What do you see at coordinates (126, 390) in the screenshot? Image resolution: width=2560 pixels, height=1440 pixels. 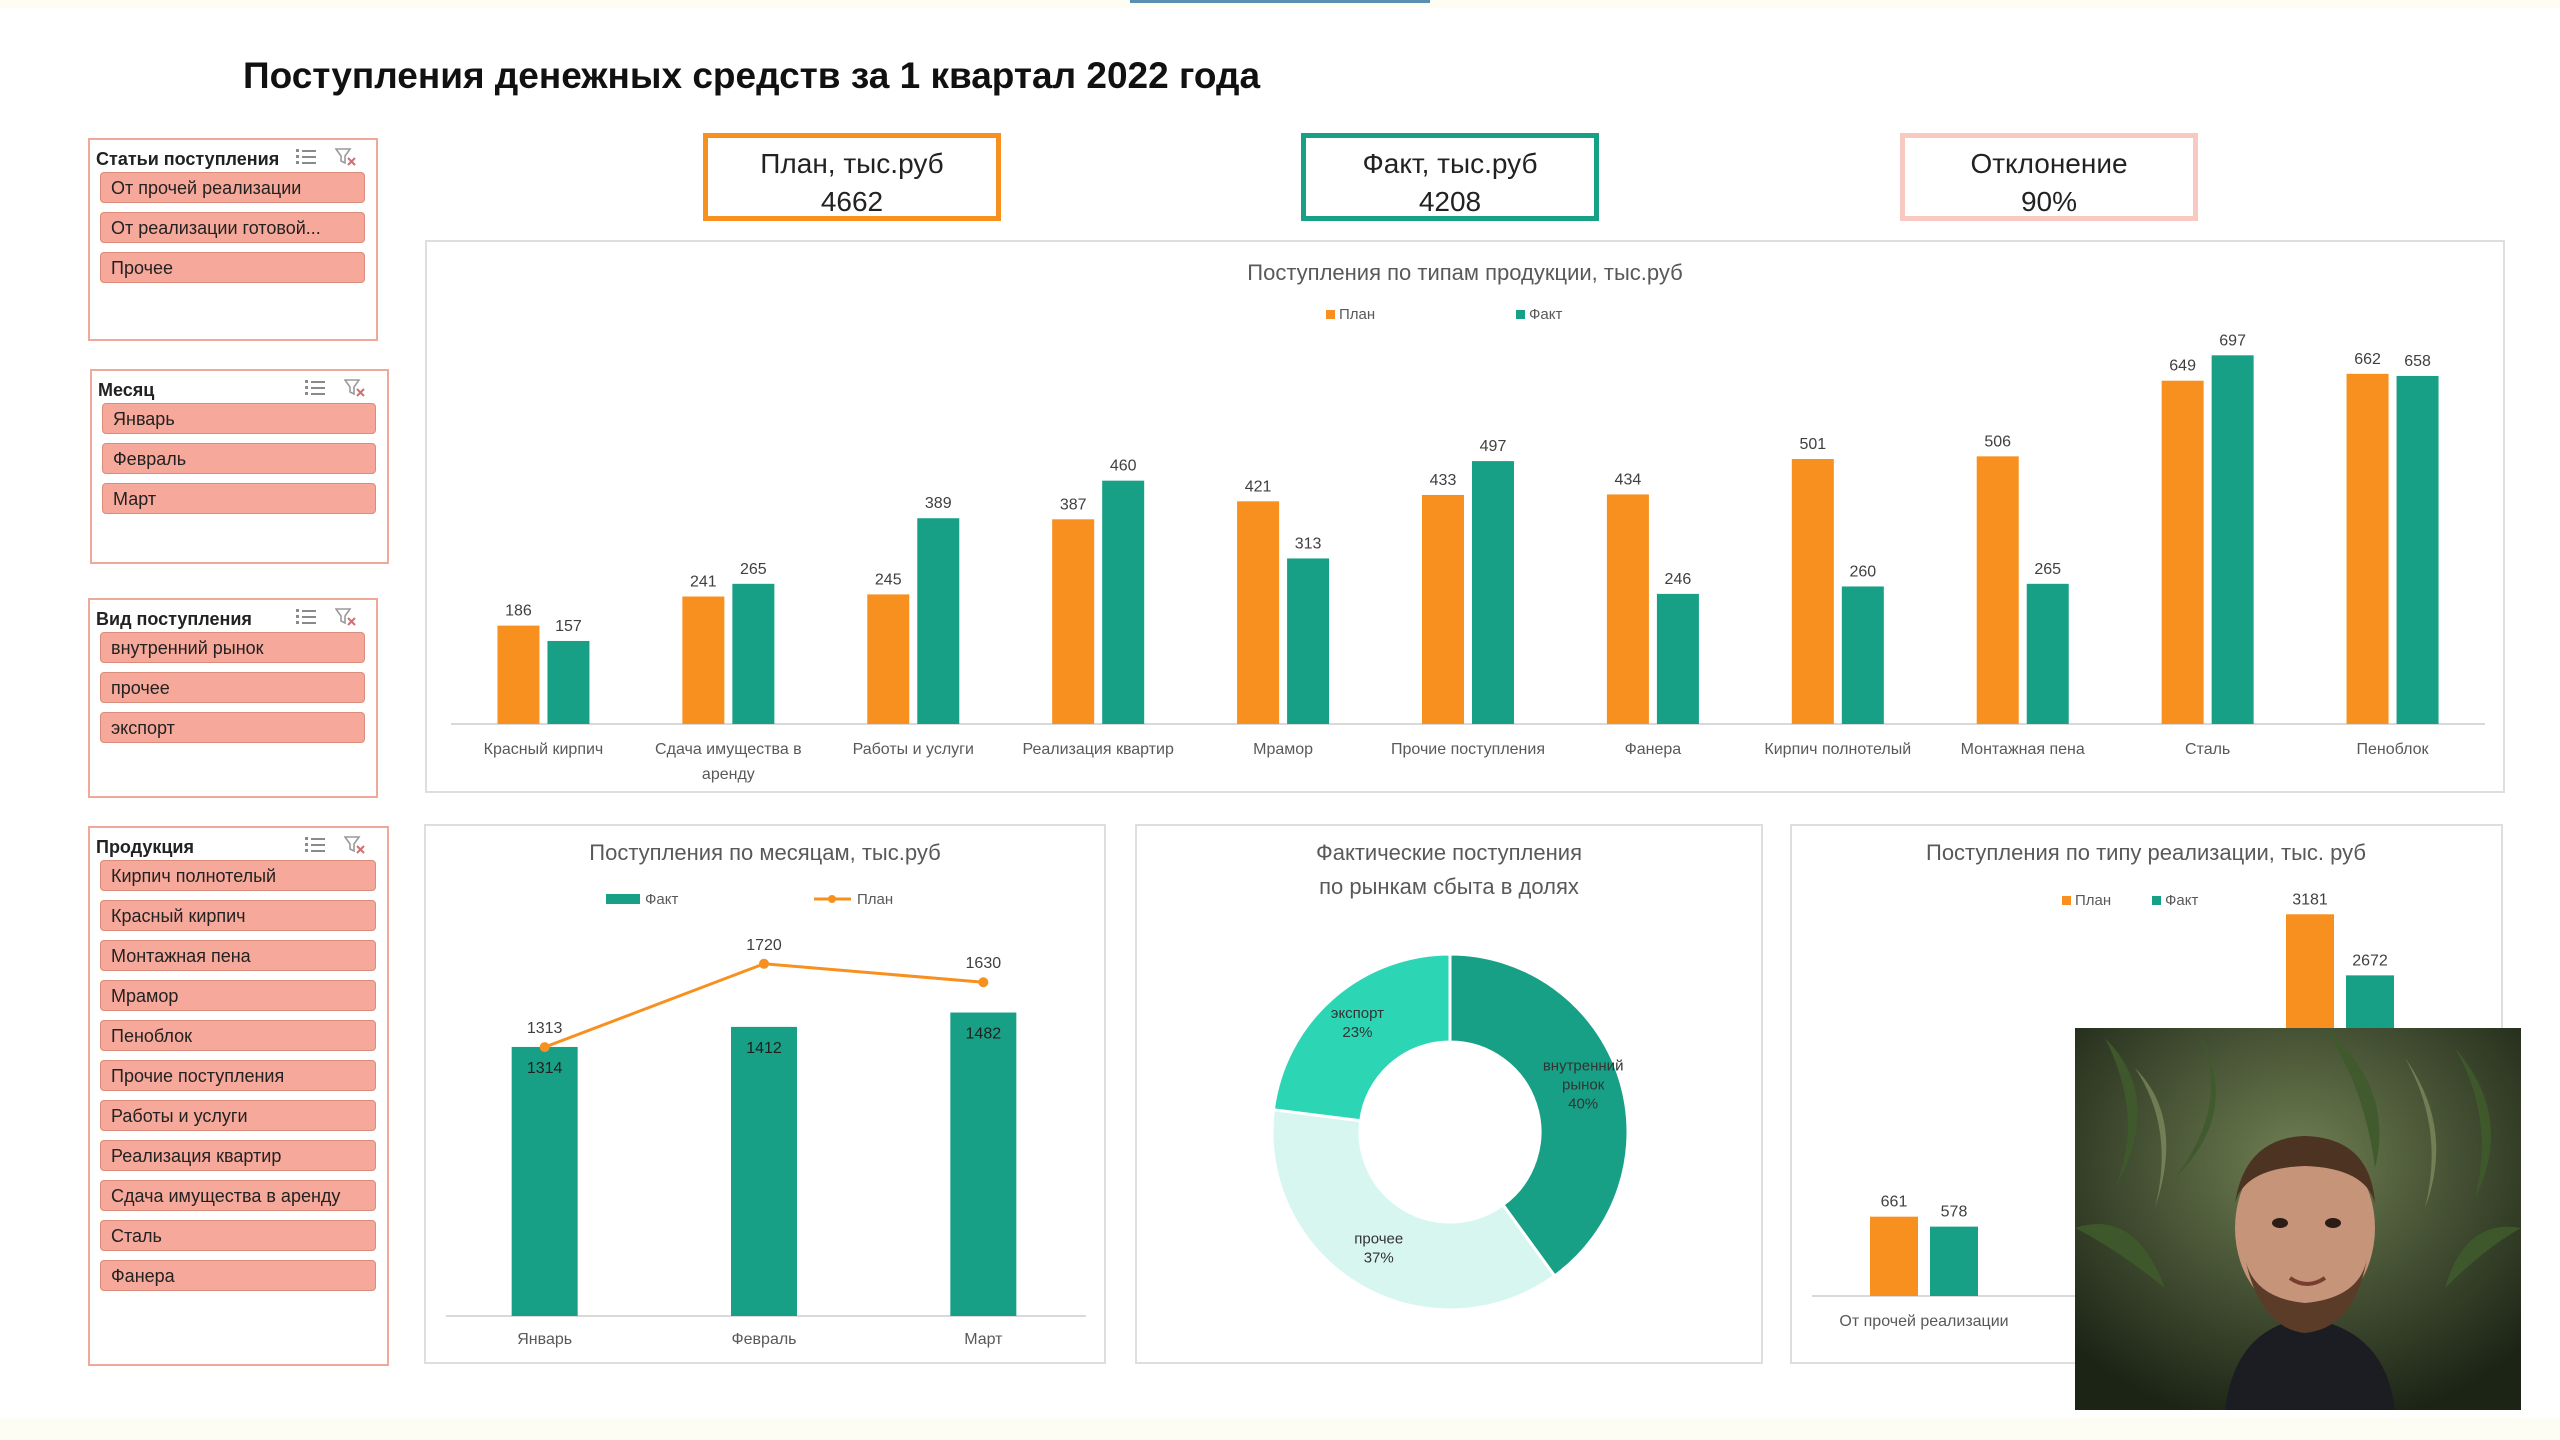 I see `slicer-month-title: Месяц` at bounding box center [126, 390].